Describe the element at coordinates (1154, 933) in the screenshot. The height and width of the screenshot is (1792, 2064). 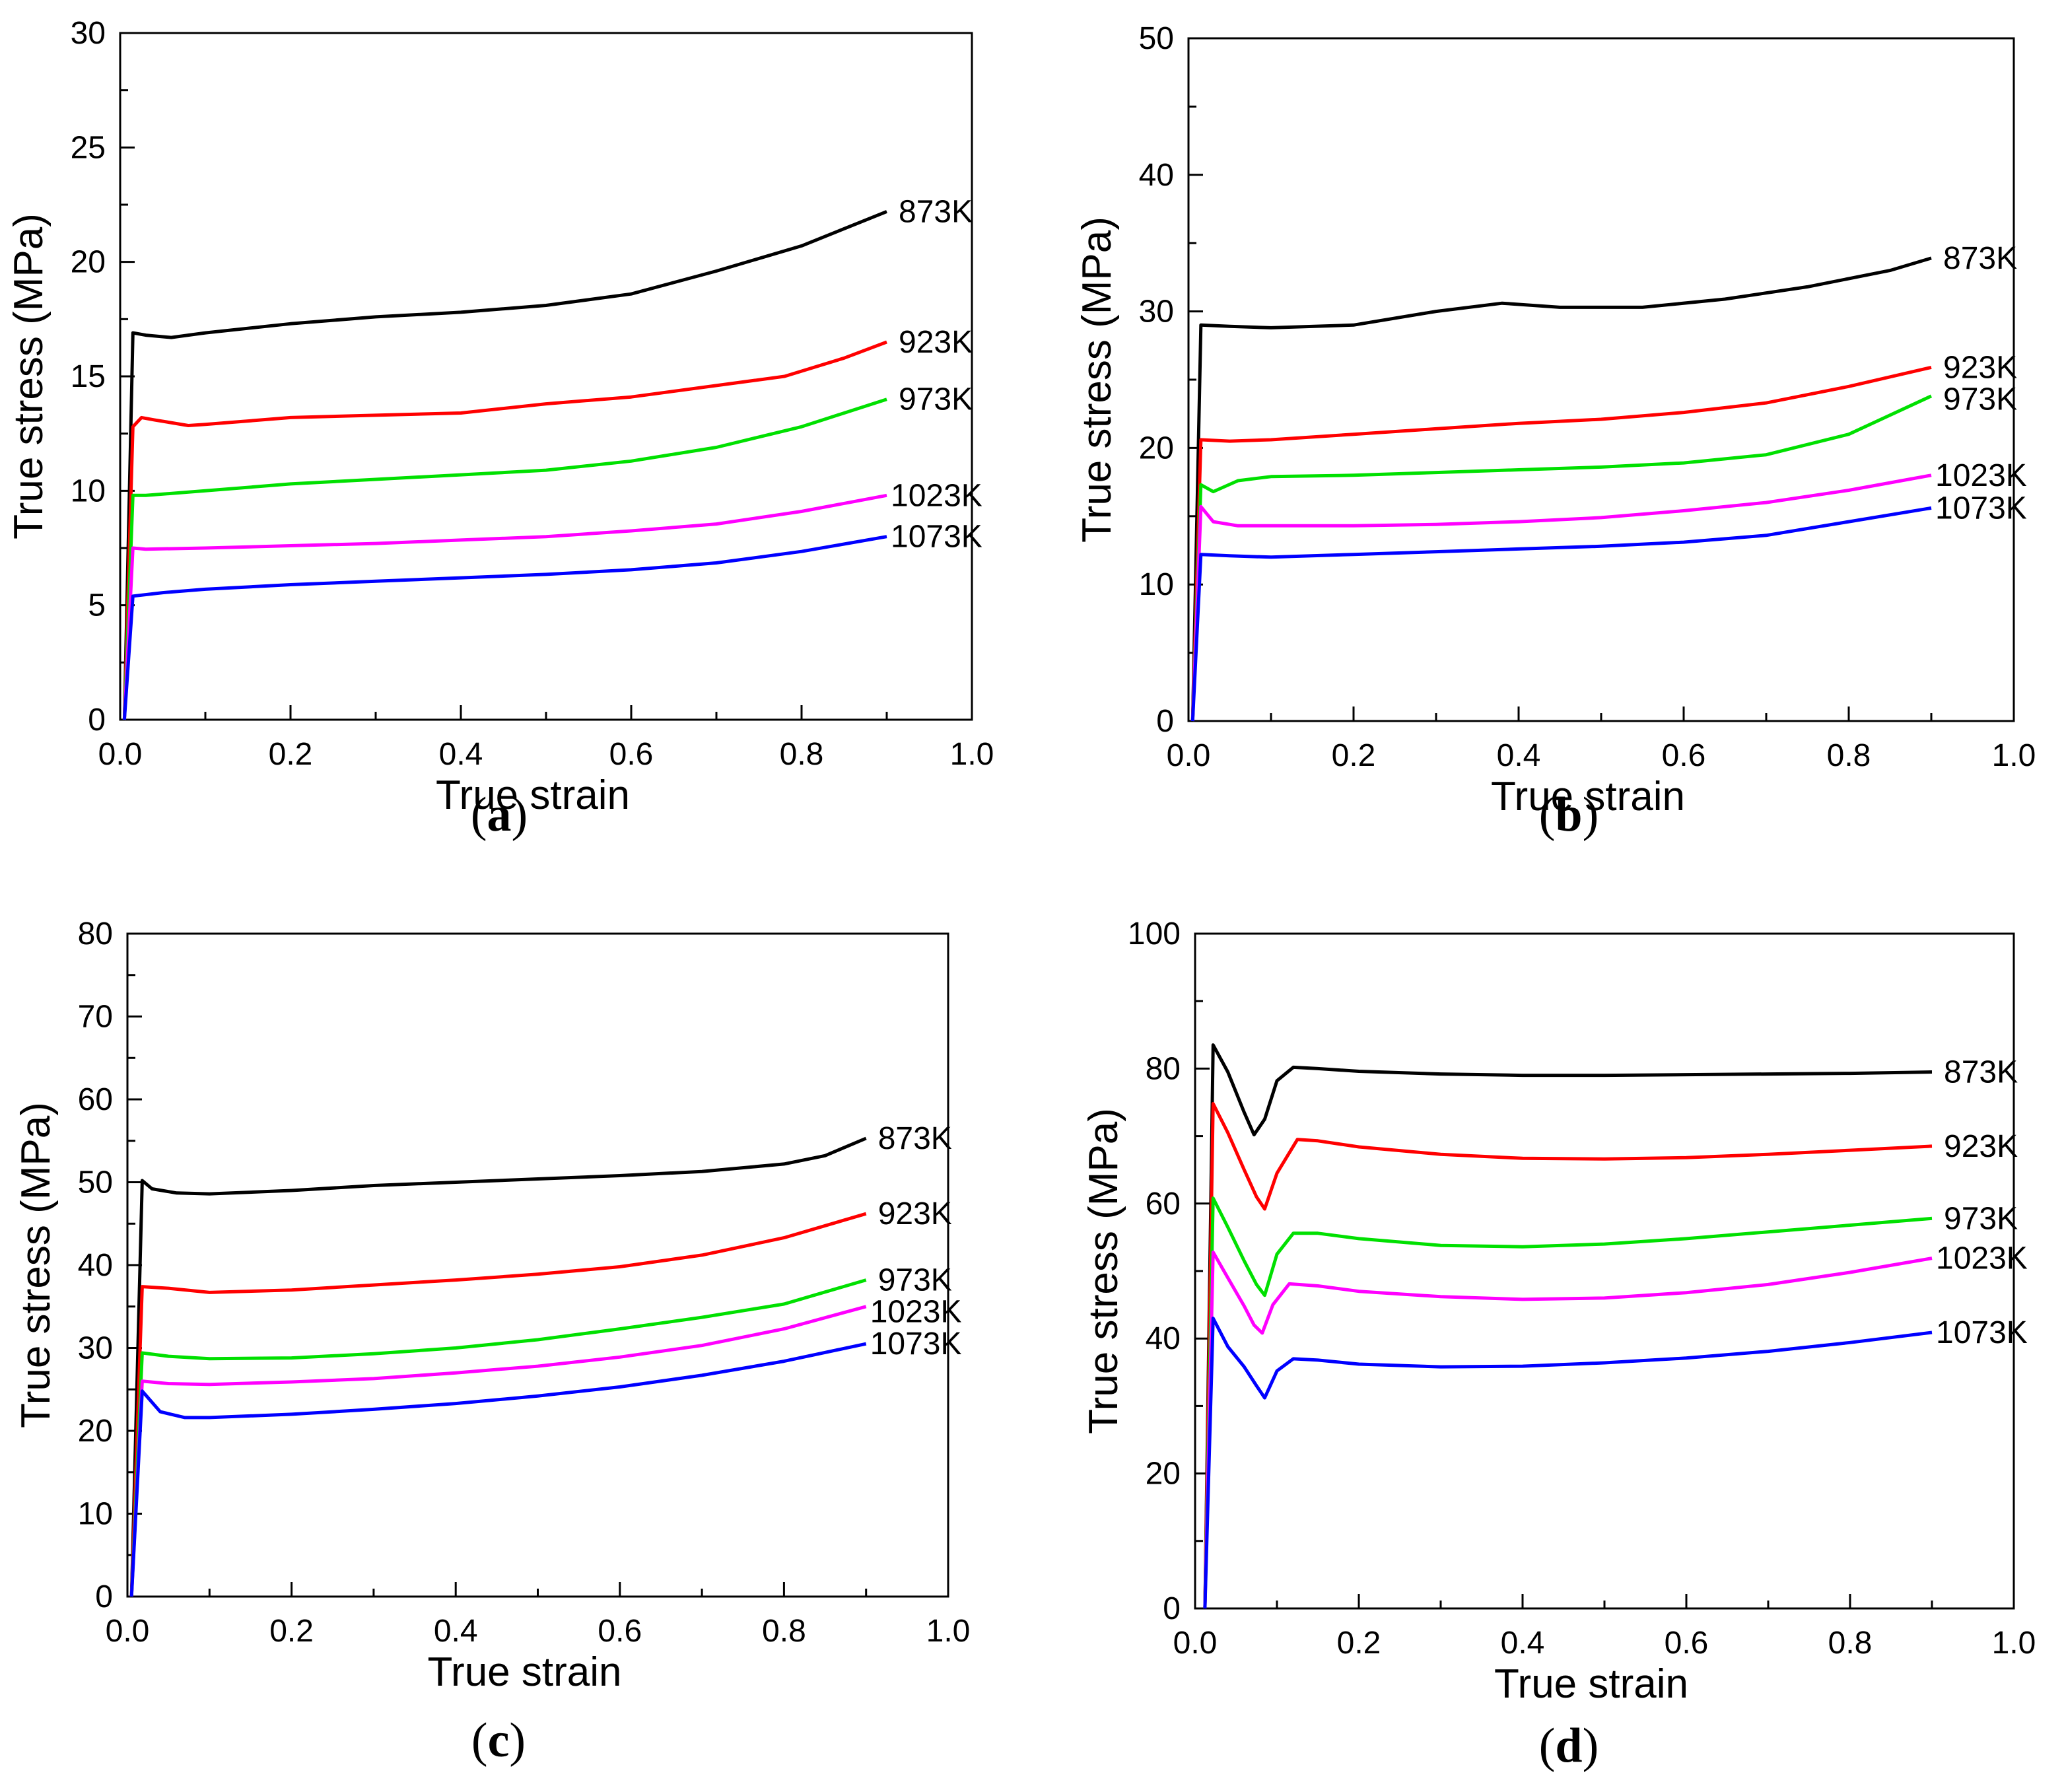
I see `y-tick-label: 100` at that location.